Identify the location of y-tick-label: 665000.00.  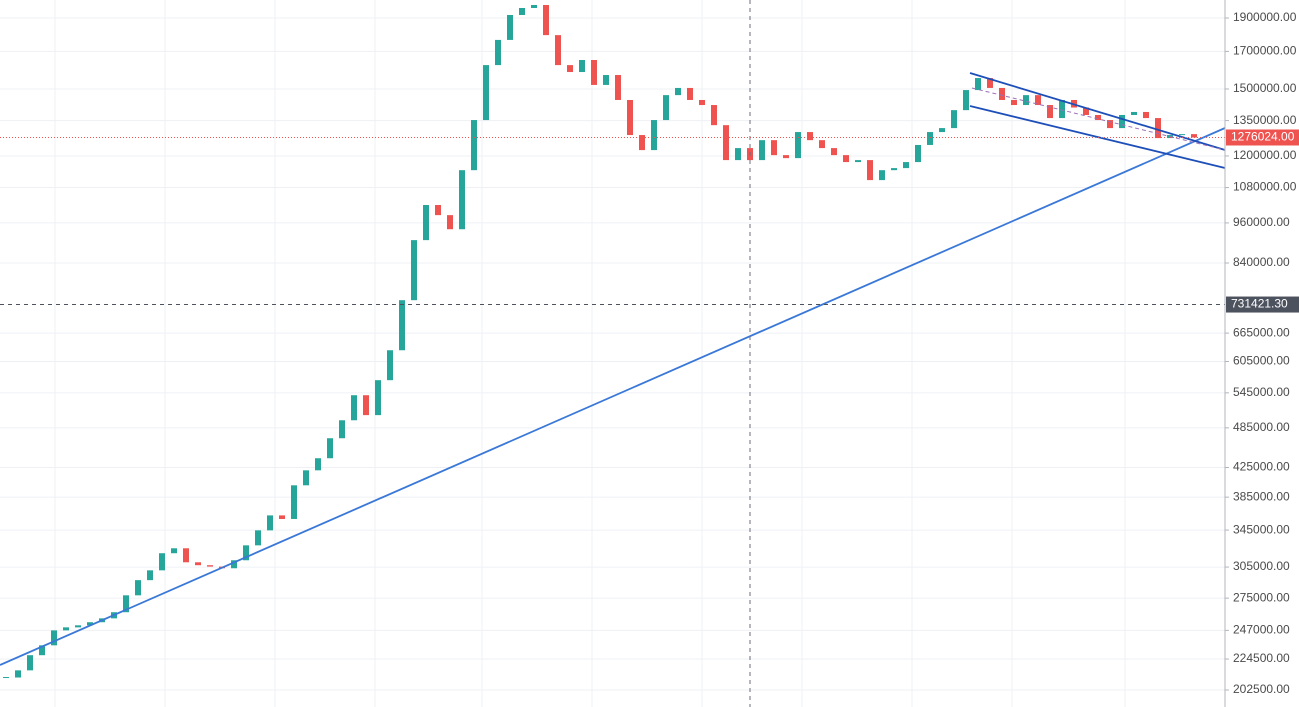
(1261, 332).